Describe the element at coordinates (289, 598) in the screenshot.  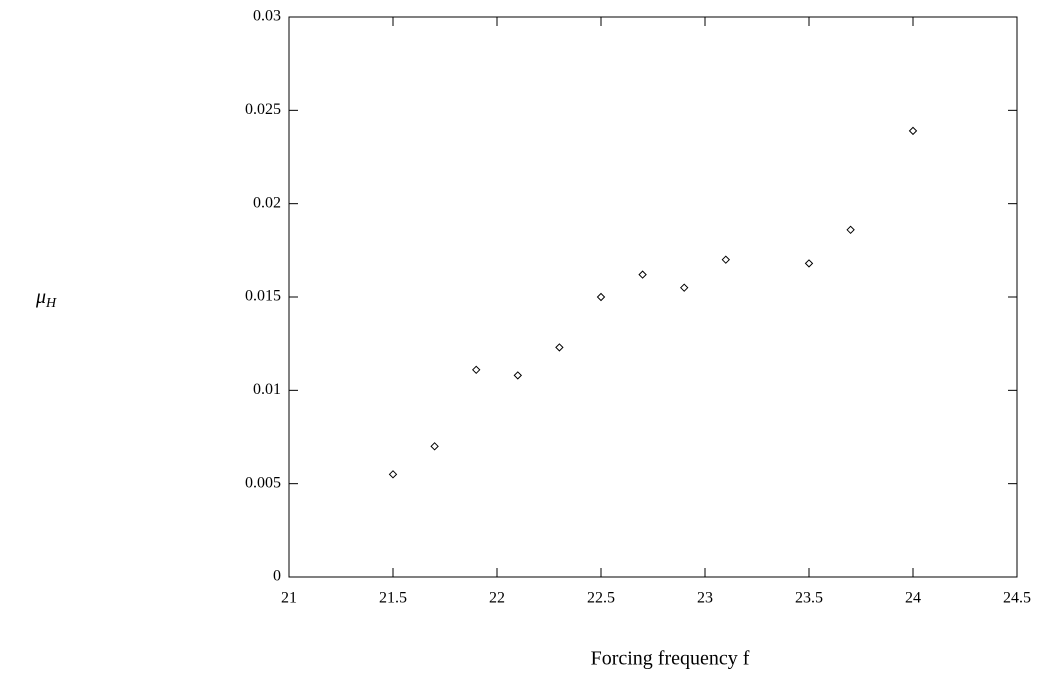
I see `x-tick-label: 21` at that location.